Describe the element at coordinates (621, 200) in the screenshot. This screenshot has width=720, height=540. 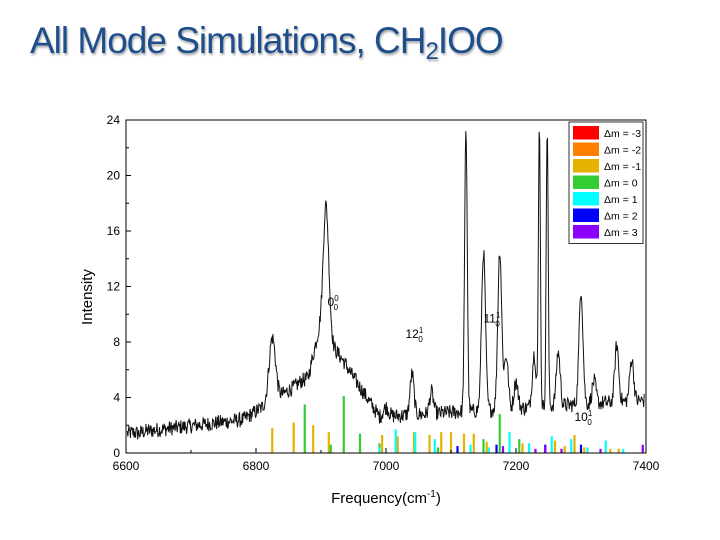
I see `legend-label: Δm = 1` at that location.